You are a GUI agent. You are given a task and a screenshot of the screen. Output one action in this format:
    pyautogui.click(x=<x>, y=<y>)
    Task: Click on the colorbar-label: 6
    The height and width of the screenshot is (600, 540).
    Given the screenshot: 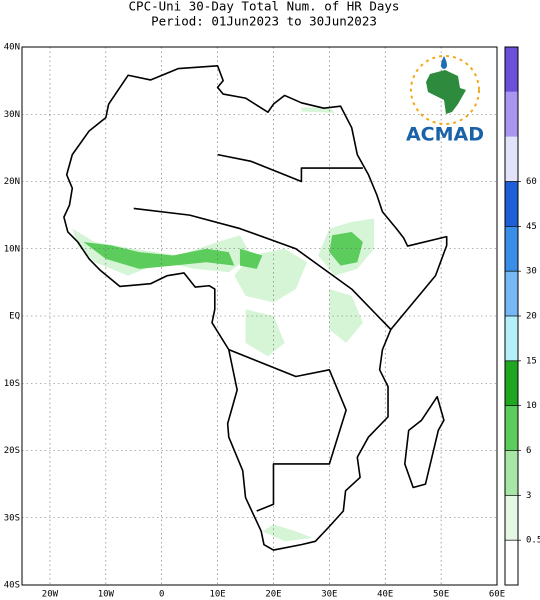 What is the action you would take?
    pyautogui.click(x=528, y=451)
    